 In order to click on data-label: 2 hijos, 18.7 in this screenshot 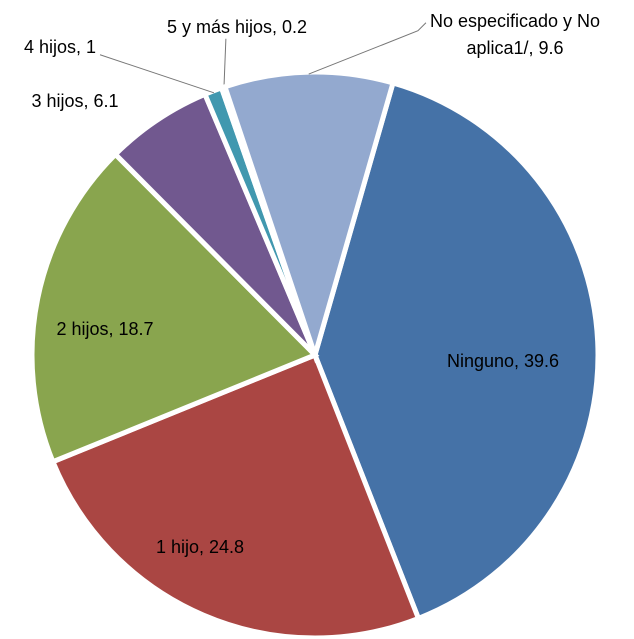, I will do `click(104, 329)`.